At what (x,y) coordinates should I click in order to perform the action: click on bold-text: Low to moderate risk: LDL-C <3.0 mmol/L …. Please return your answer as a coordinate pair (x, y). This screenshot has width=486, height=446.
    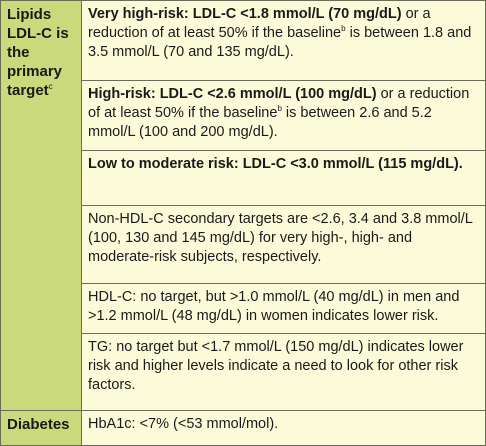
    Looking at the image, I should click on (275, 164).